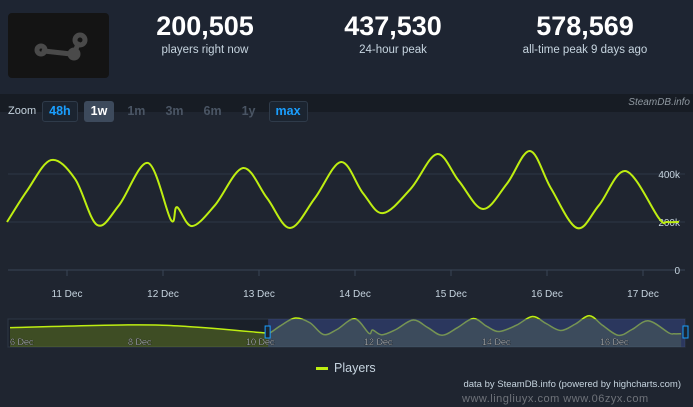 This screenshot has height=407, width=693. Describe the element at coordinates (585, 26) in the screenshot. I see `all-time-peak-value: 578,569` at that location.